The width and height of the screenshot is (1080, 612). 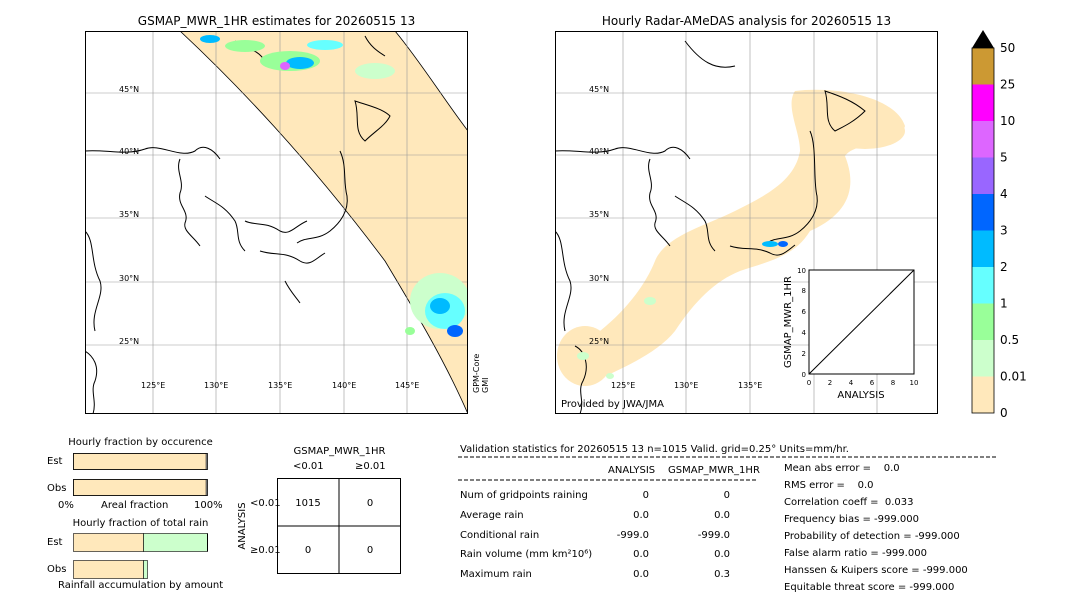 What do you see at coordinates (713, 535) in the screenshot?
I see `validation-row-gsmap: -999.0` at bounding box center [713, 535].